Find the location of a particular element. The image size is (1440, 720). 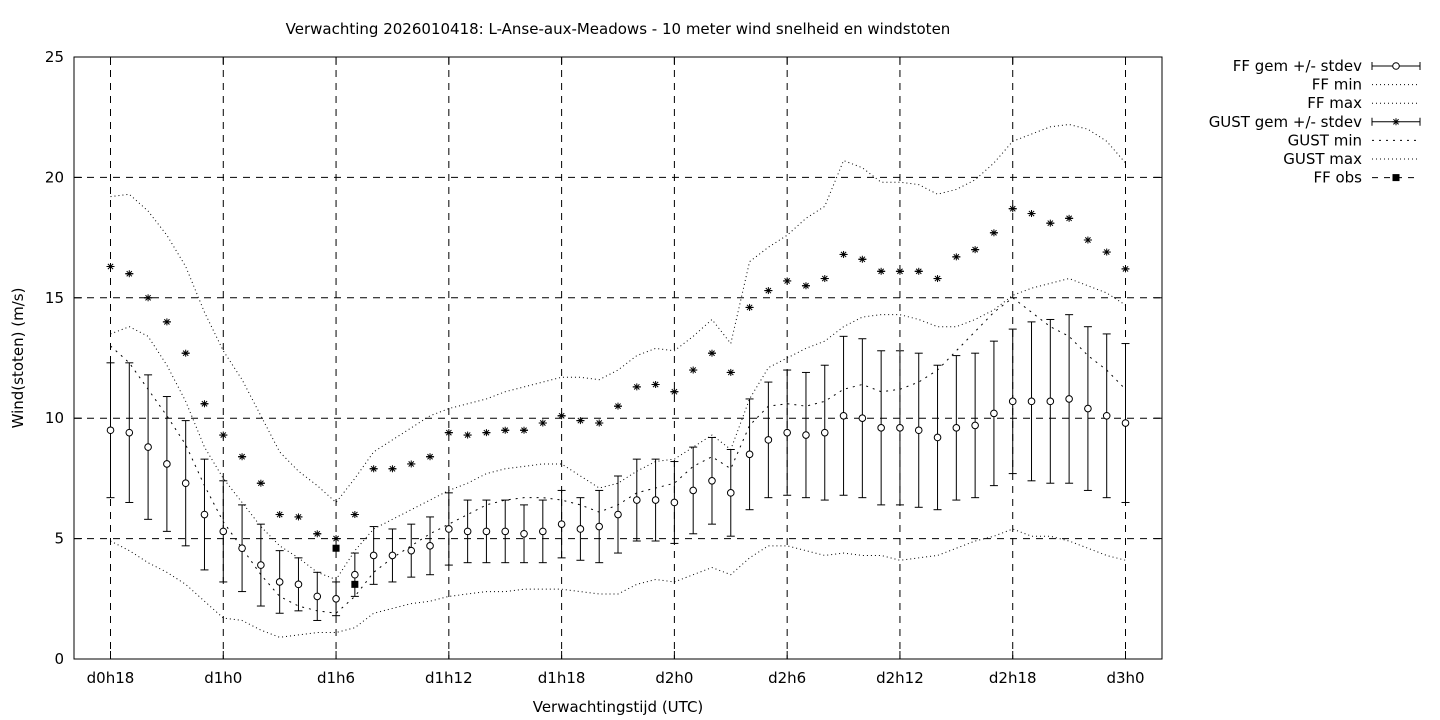

legend-label: FF obs is located at coordinates (1337, 178).